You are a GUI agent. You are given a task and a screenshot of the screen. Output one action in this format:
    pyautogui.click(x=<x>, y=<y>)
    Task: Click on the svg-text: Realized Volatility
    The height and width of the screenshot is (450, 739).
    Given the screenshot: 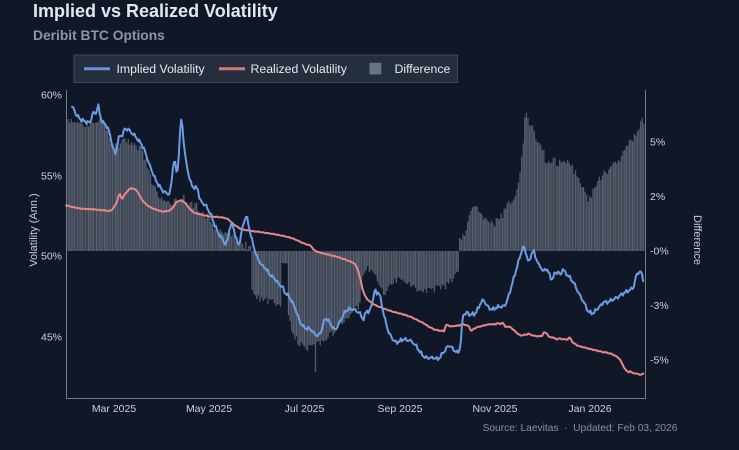 What is the action you would take?
    pyautogui.click(x=299, y=69)
    